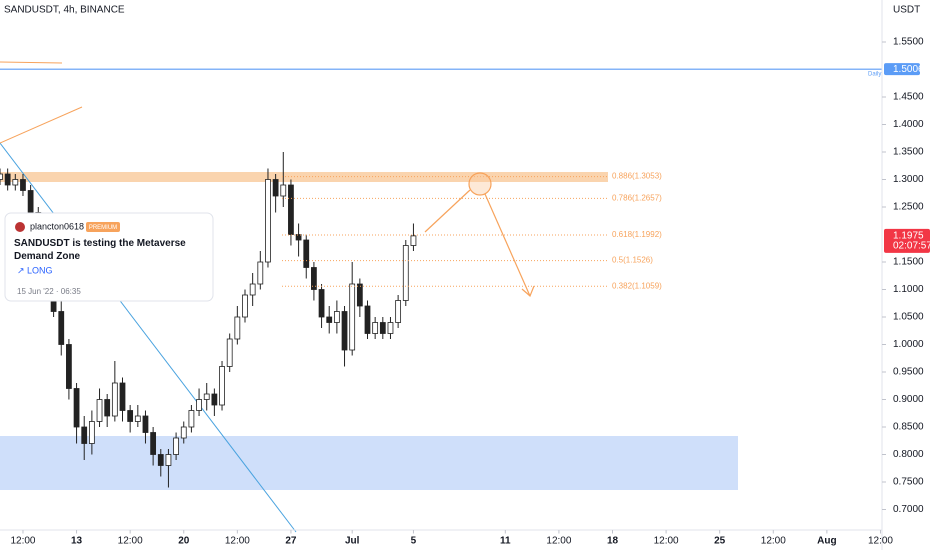 The image size is (932, 550). Describe the element at coordinates (908, 262) in the screenshot. I see `y-tick-label: 1.1500` at that location.